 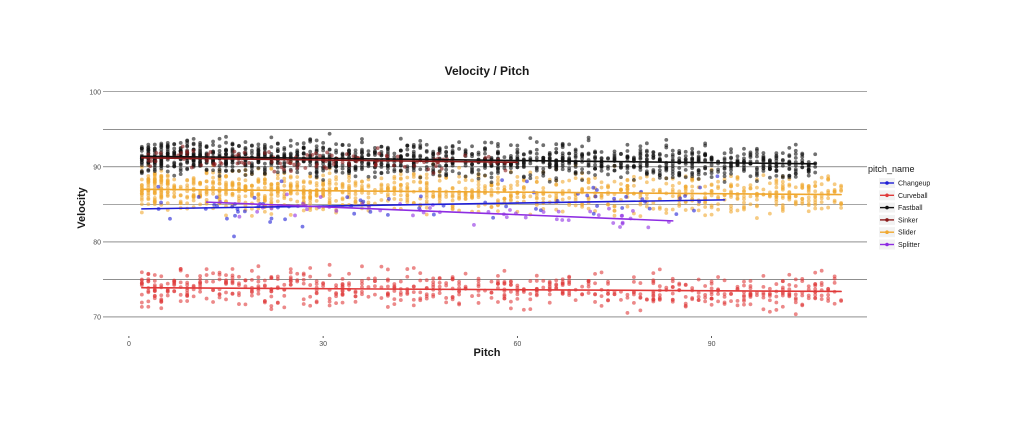 What do you see at coordinates (129, 344) in the screenshot?
I see `x-tick-label-0: 0` at bounding box center [129, 344].